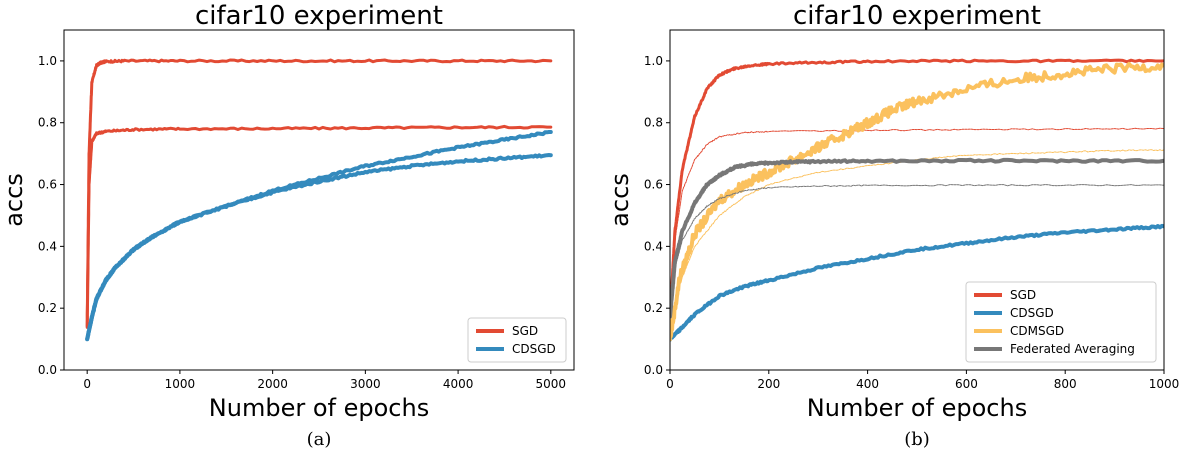 Image resolution: width=1188 pixels, height=476 pixels. I want to click on x-tick-label: 4000, so click(458, 384).